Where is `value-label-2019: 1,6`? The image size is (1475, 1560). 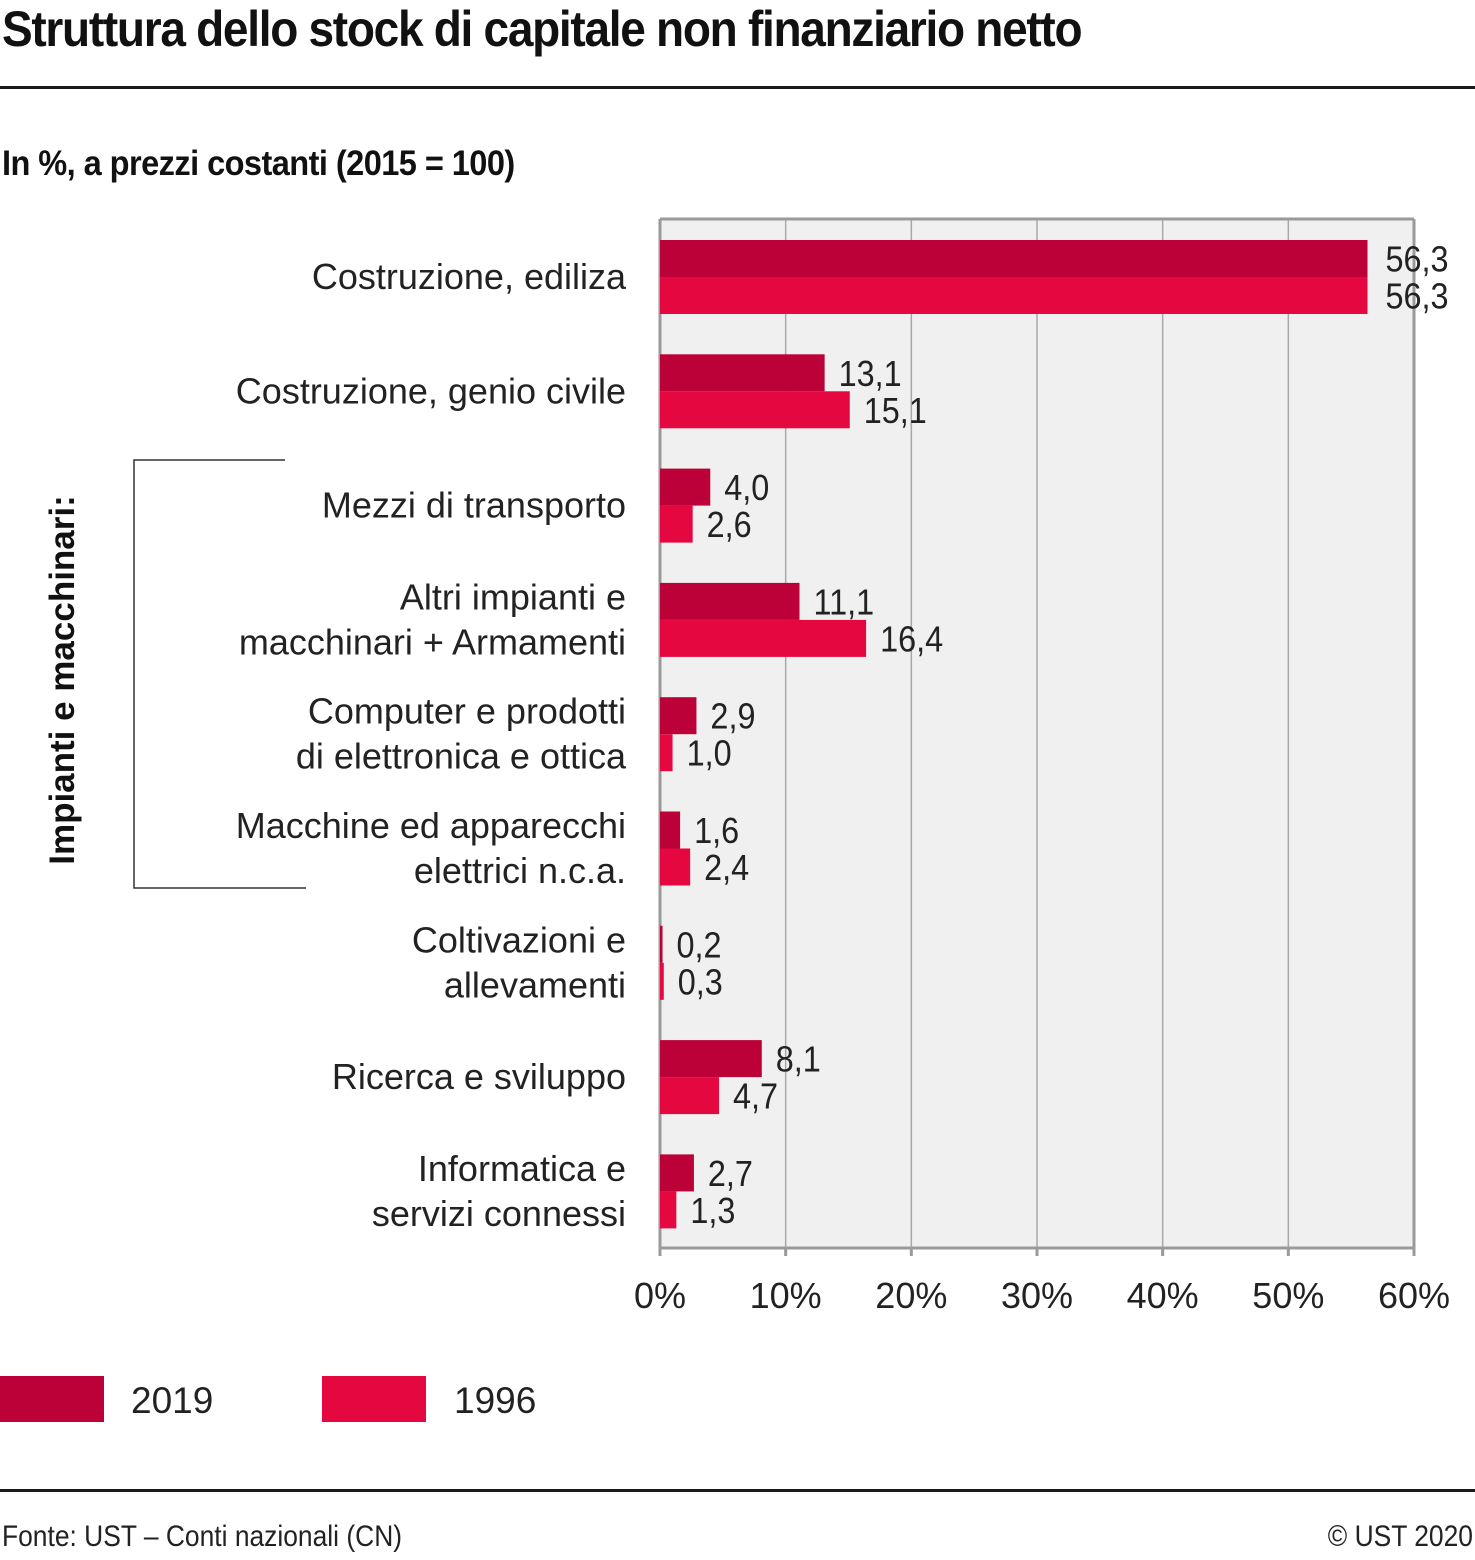 value-label-2019: 1,6 is located at coordinates (716, 831).